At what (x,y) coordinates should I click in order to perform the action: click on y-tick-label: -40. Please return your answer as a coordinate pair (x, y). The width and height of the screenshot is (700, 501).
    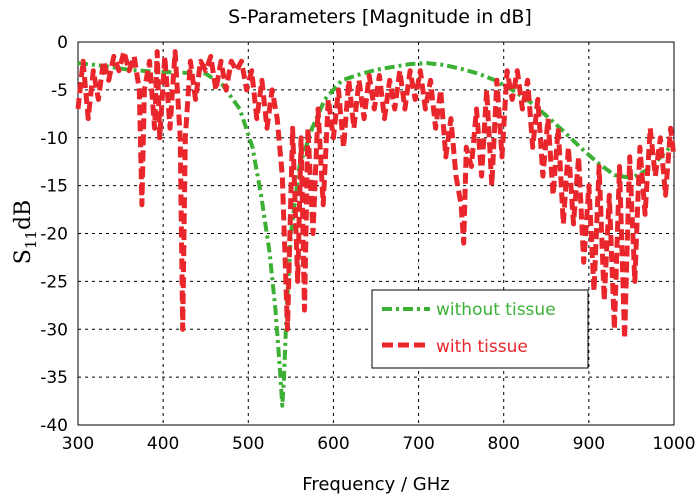
    Looking at the image, I should click on (54, 426).